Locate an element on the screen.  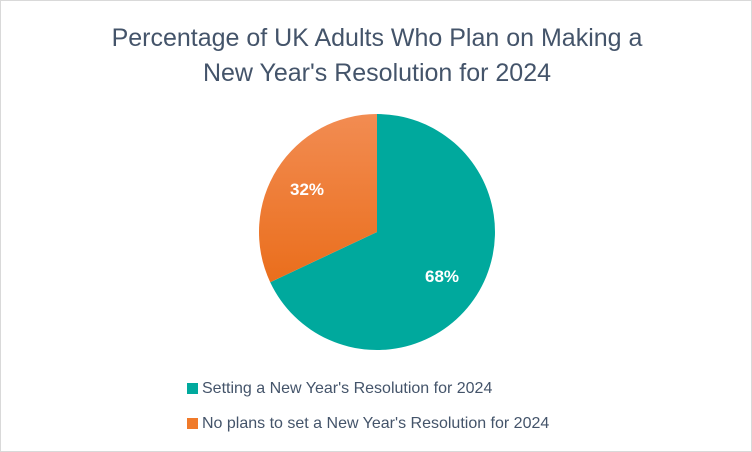
legend-label: Setting a New Year's Resolution for 2024 is located at coordinates (347, 388).